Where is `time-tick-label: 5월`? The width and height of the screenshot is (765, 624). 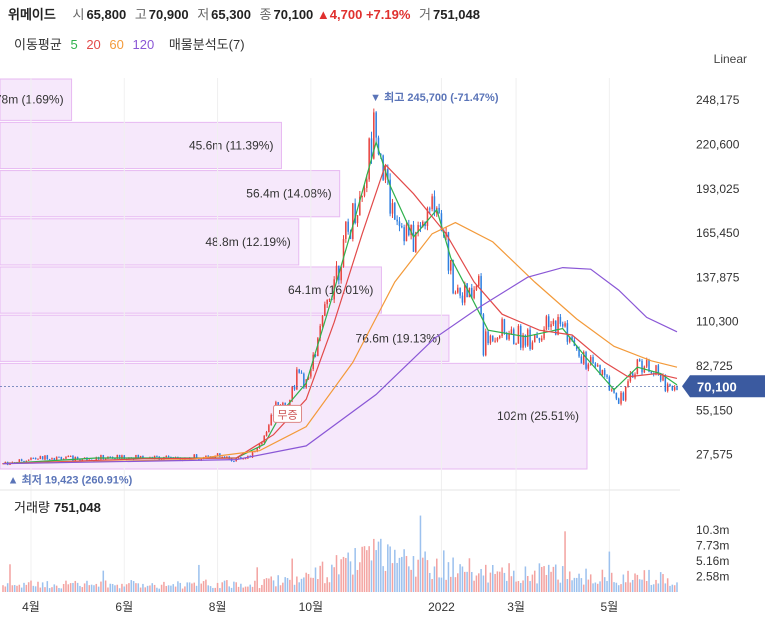 time-tick-label: 5월 is located at coordinates (610, 607).